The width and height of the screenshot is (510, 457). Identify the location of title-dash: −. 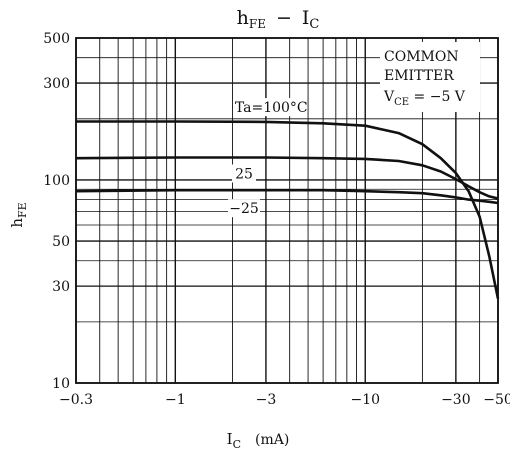
(284, 18).